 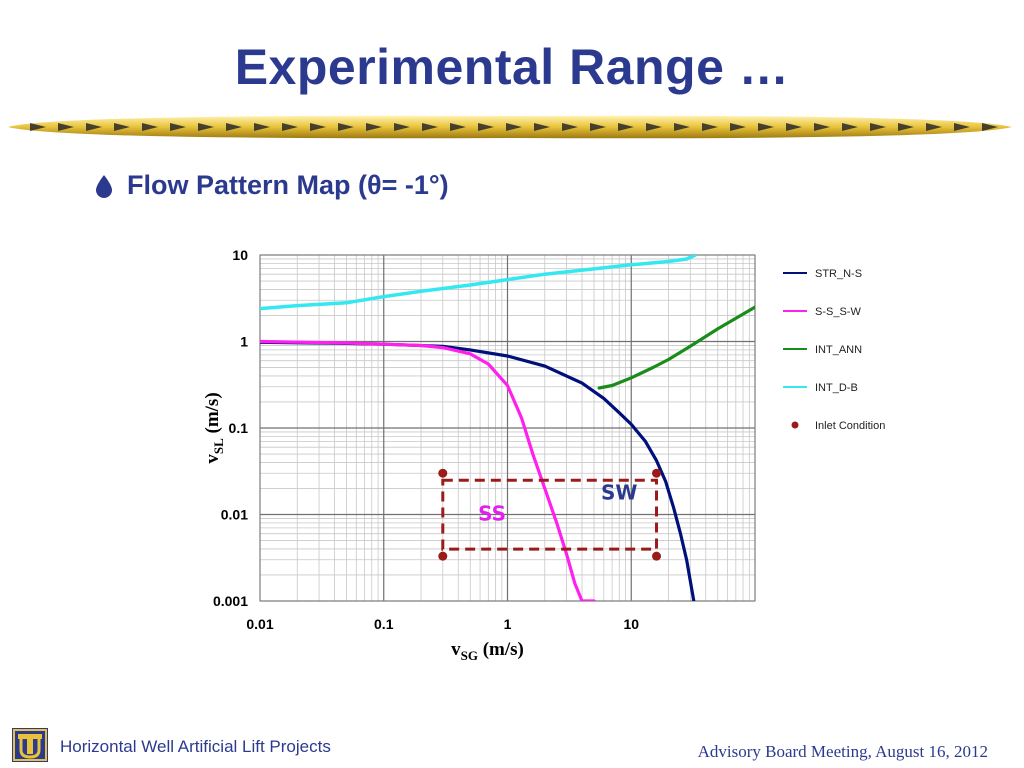 What do you see at coordinates (259, 624) in the screenshot?
I see `x-tick-label: 0.01` at bounding box center [259, 624].